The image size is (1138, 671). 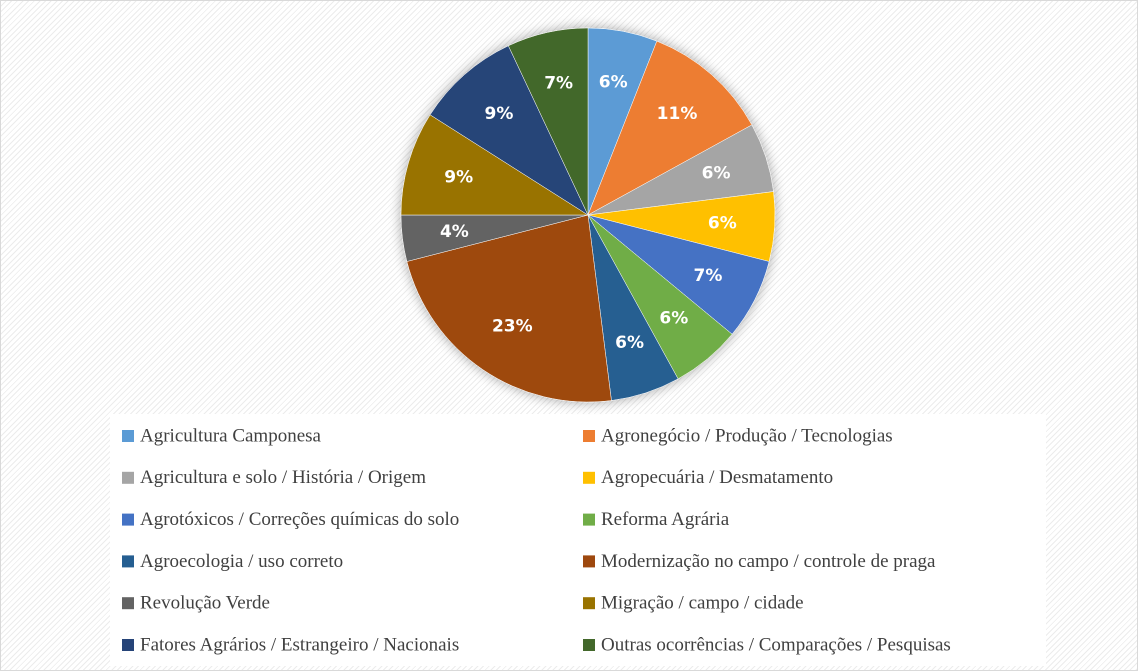 I want to click on legend-label: Agricultura Camponesa, so click(x=231, y=435).